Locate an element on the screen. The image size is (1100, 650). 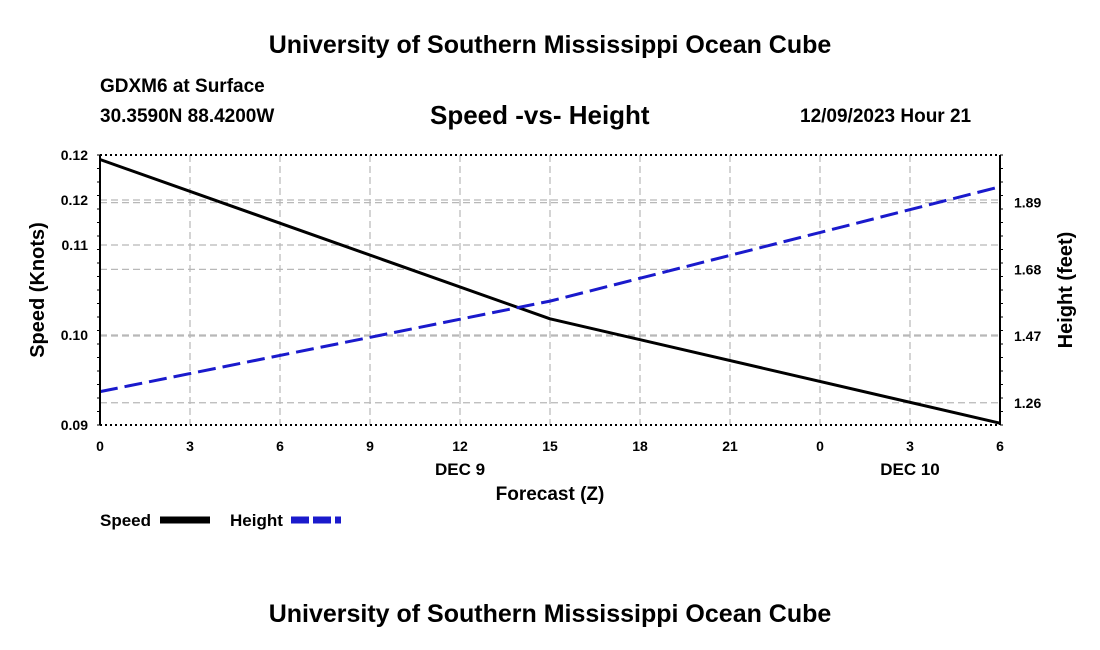
station-label: GDXM6 at Surface is located at coordinates (182, 86).